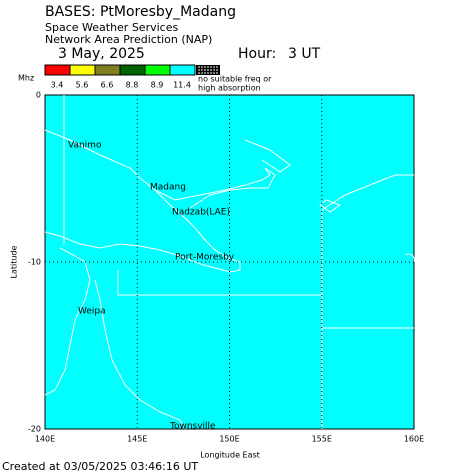  What do you see at coordinates (322, 439) in the screenshot?
I see `x-tick-label: 155E` at bounding box center [322, 439].